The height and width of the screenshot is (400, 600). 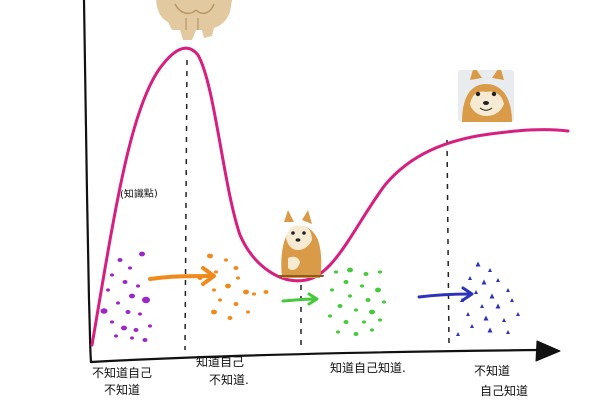 I want to click on stage-4-label-line-2: 自己知道, so click(x=504, y=391).